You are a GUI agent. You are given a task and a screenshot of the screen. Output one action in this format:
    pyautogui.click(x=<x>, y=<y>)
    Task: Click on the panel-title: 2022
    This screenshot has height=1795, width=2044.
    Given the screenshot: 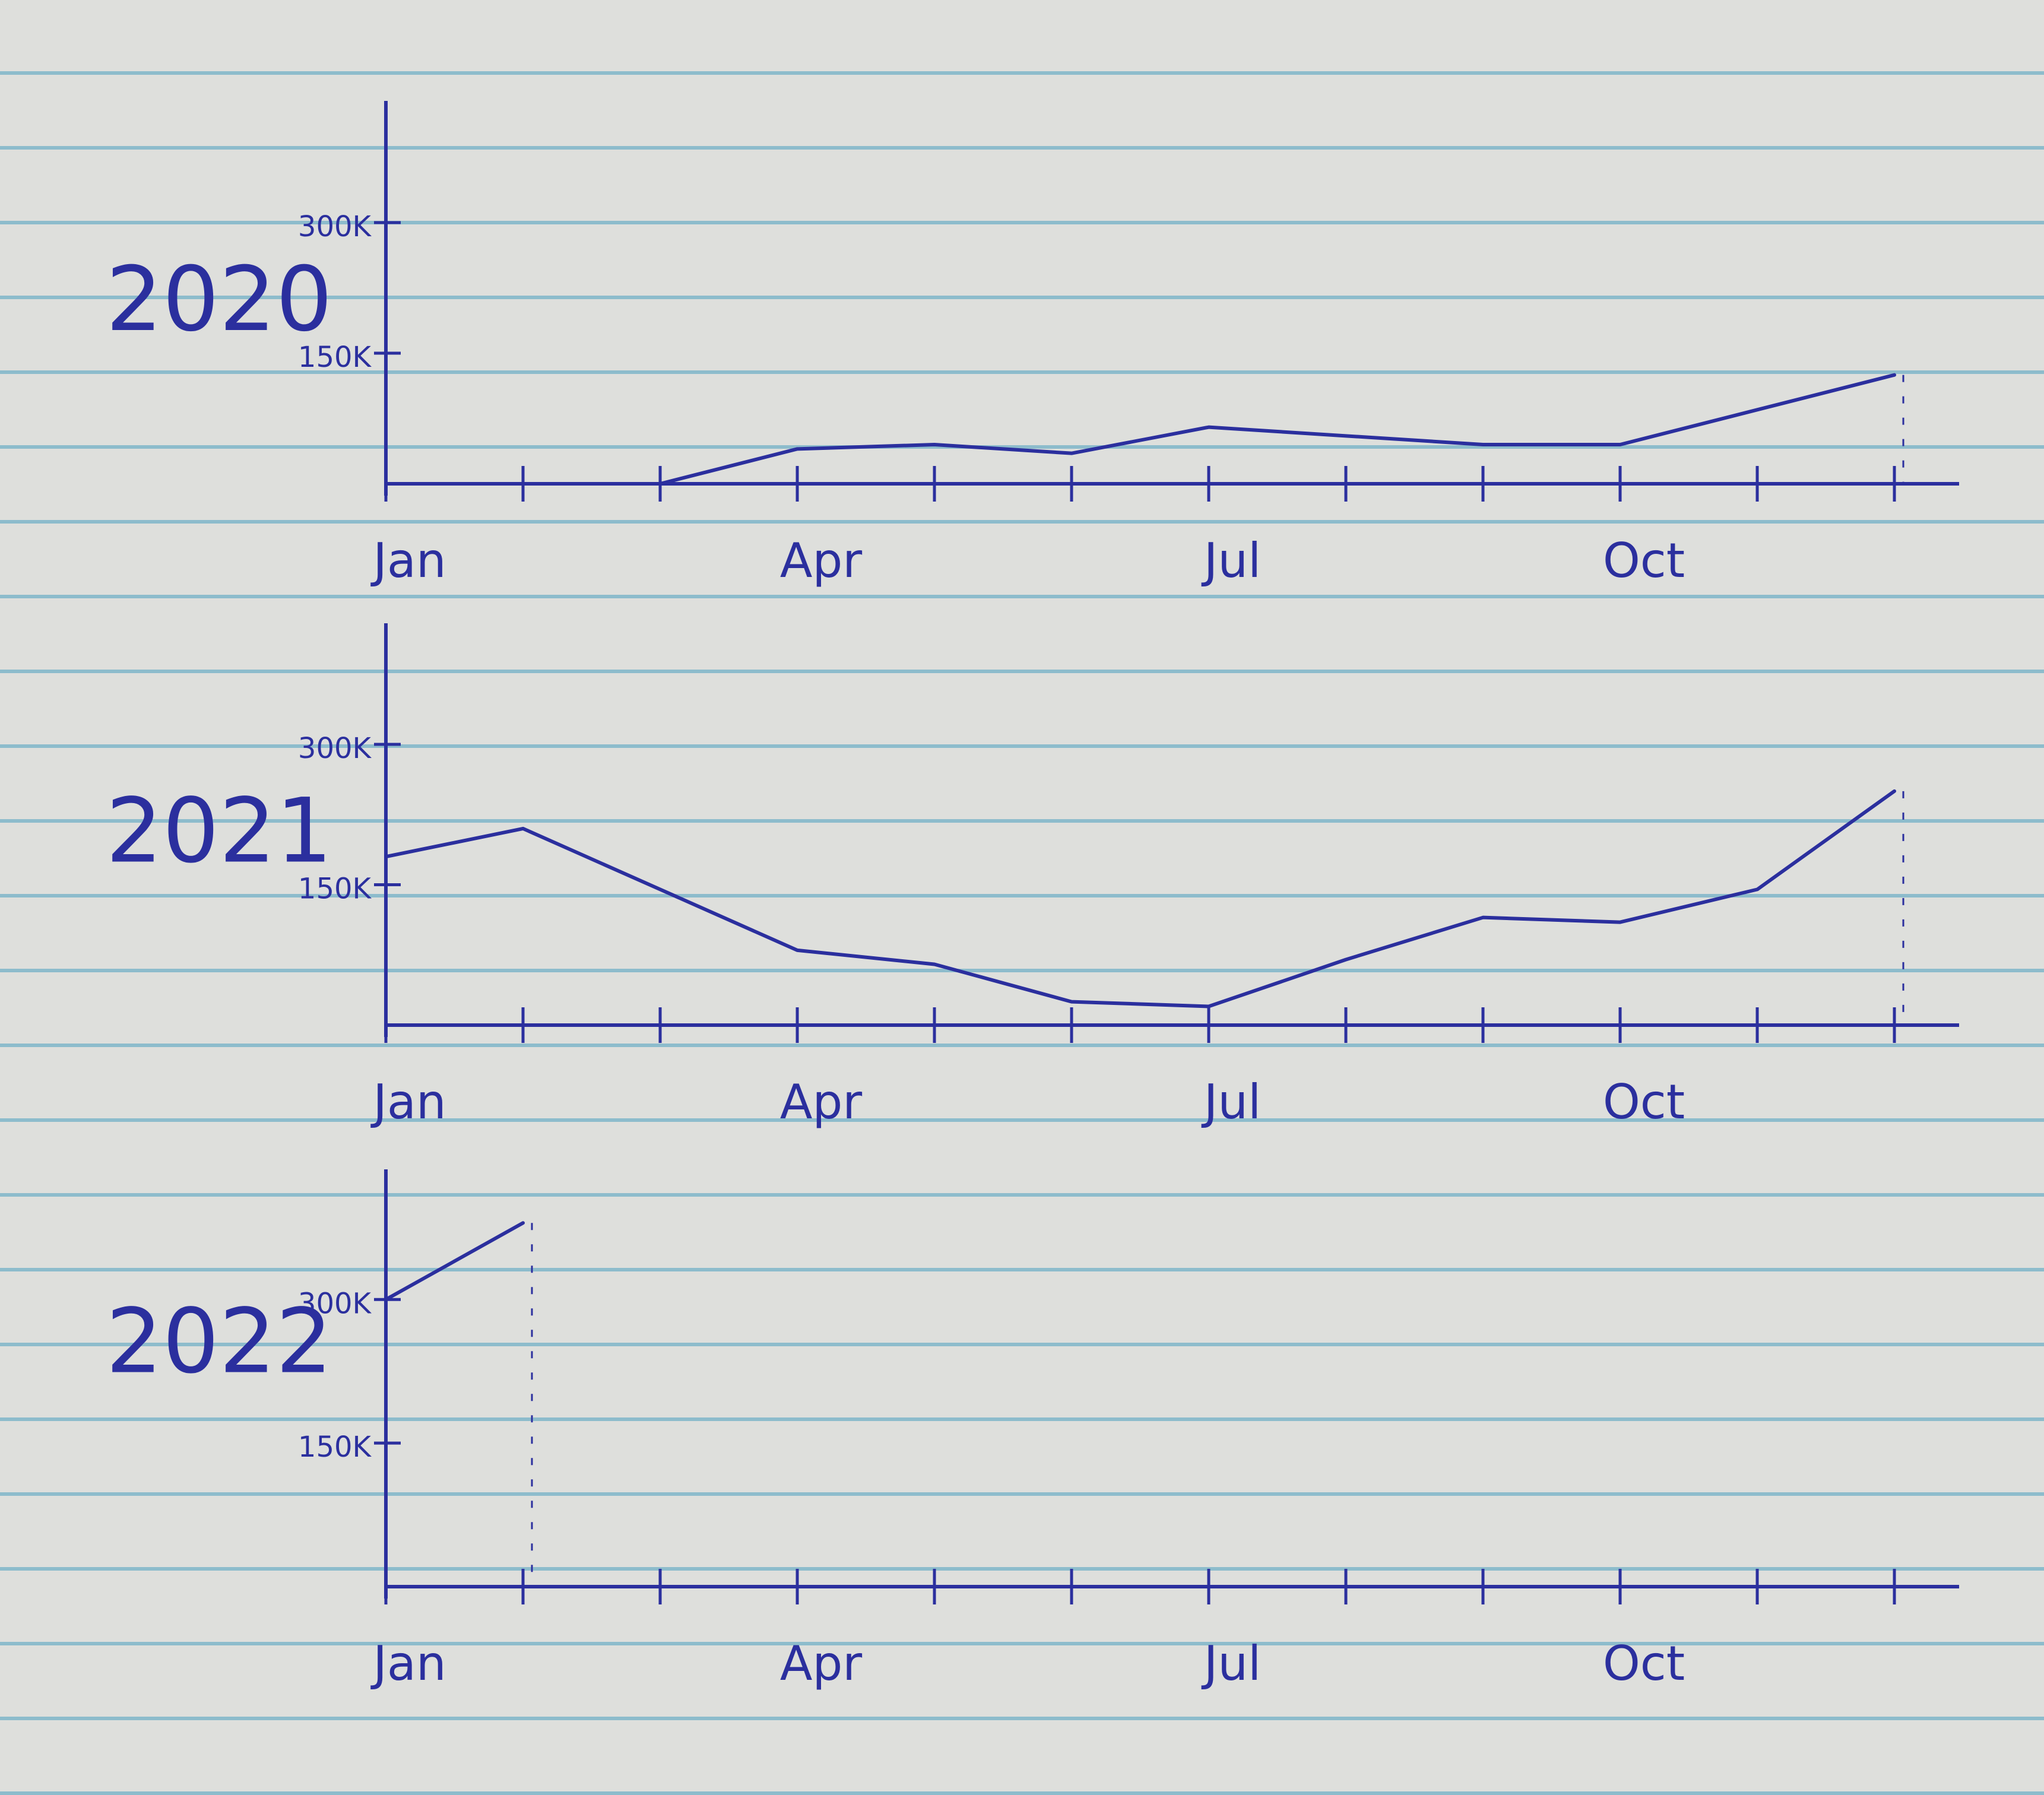 What is the action you would take?
    pyautogui.click(x=219, y=1342)
    